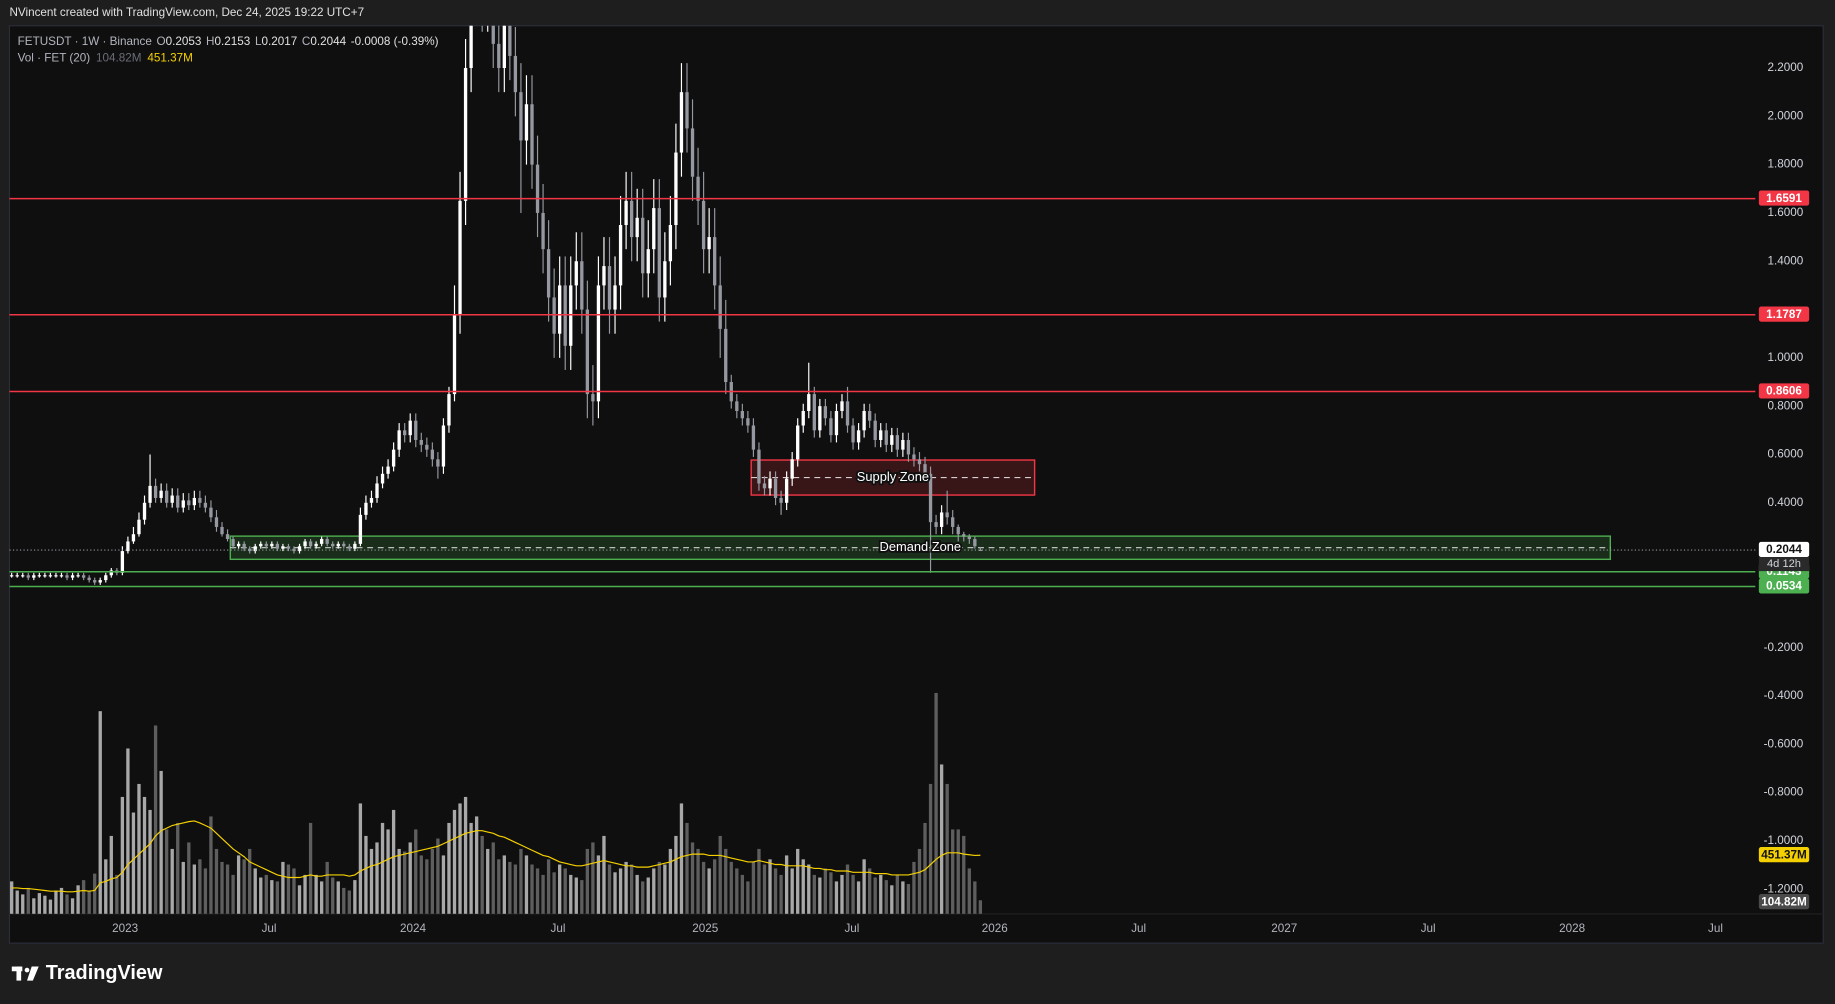  What do you see at coordinates (893, 476) in the screenshot?
I see `zone-label: Supply Zone` at bounding box center [893, 476].